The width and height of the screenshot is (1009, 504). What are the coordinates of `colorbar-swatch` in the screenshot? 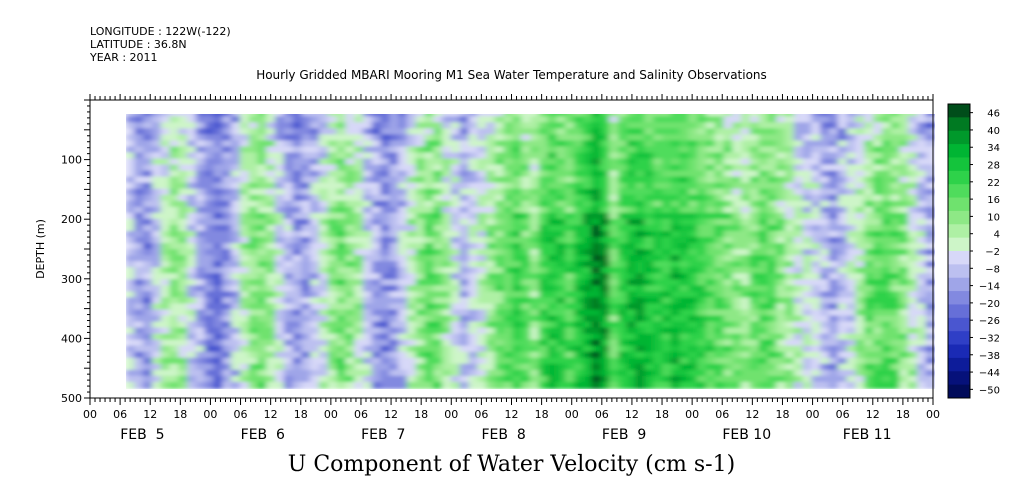 It's located at (959, 217).